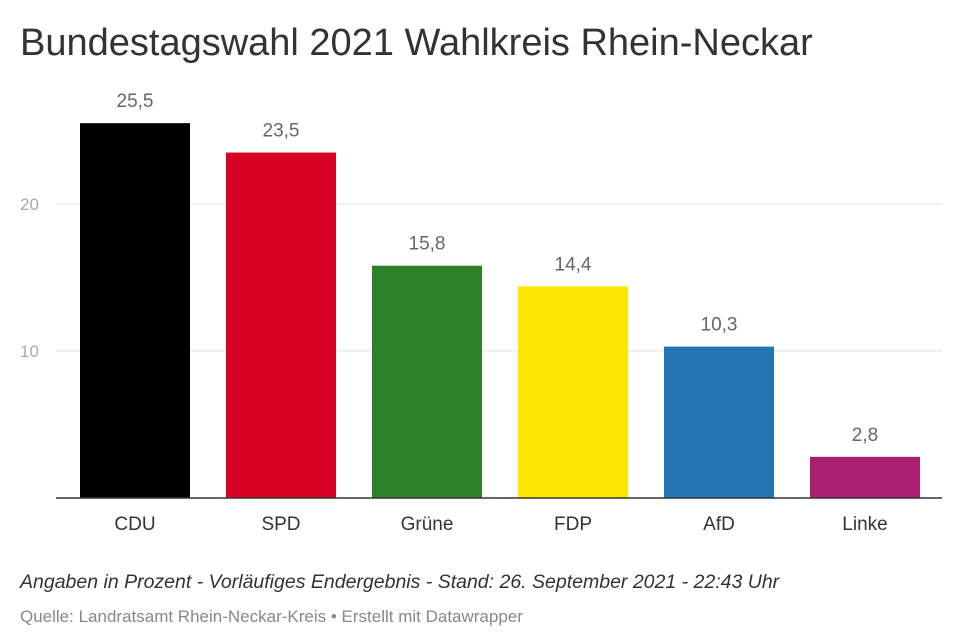  Describe the element at coordinates (135, 101) in the screenshot. I see `value-label-cdu: 25,5` at that location.